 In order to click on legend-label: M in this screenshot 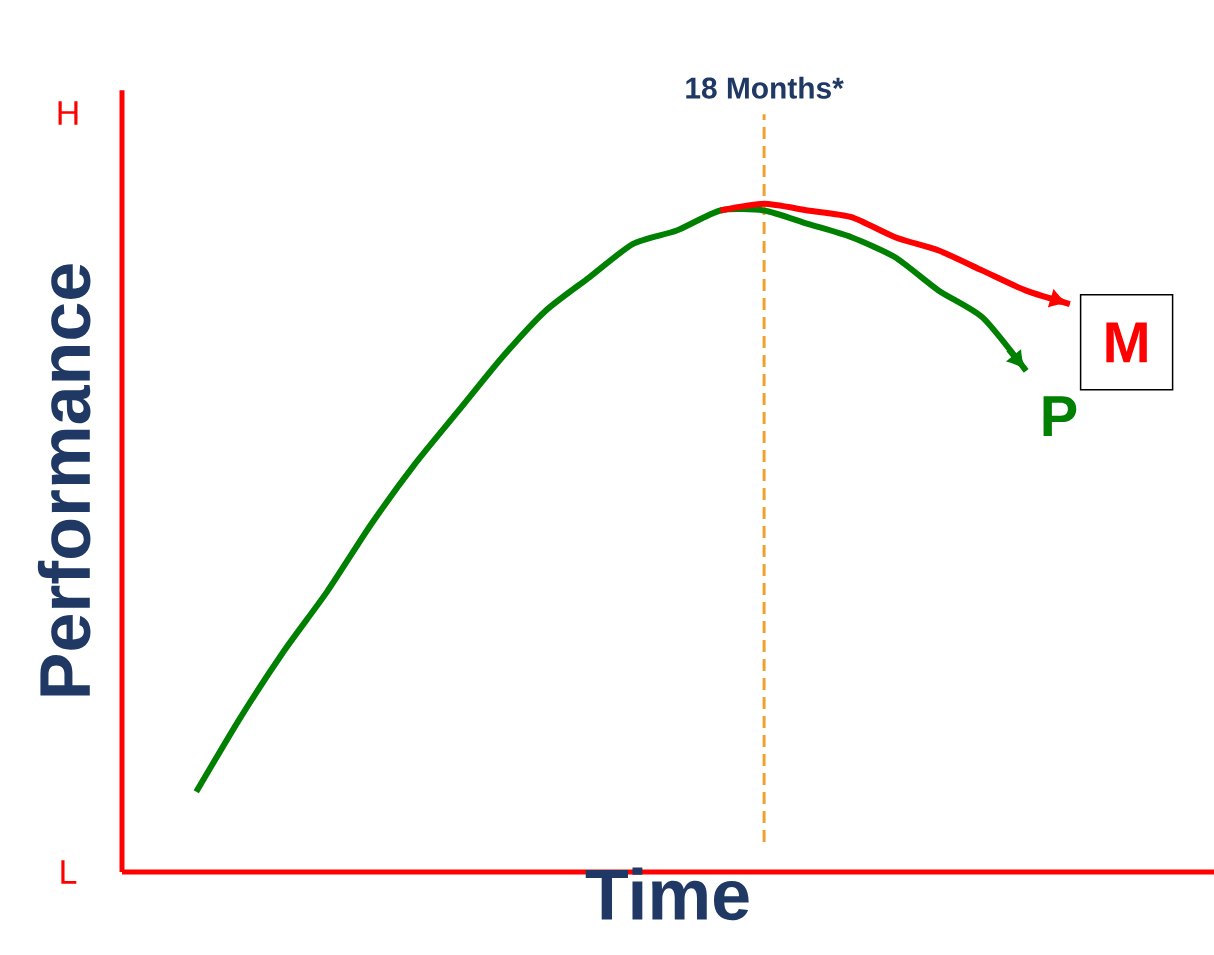, I will do `click(1126, 342)`.